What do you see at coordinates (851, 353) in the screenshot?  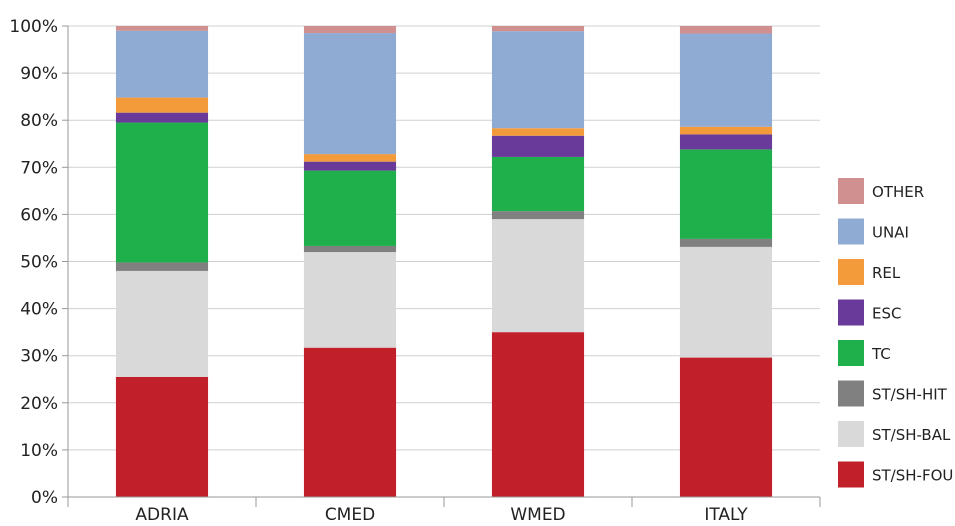 I see `legend-swatch-tc` at bounding box center [851, 353].